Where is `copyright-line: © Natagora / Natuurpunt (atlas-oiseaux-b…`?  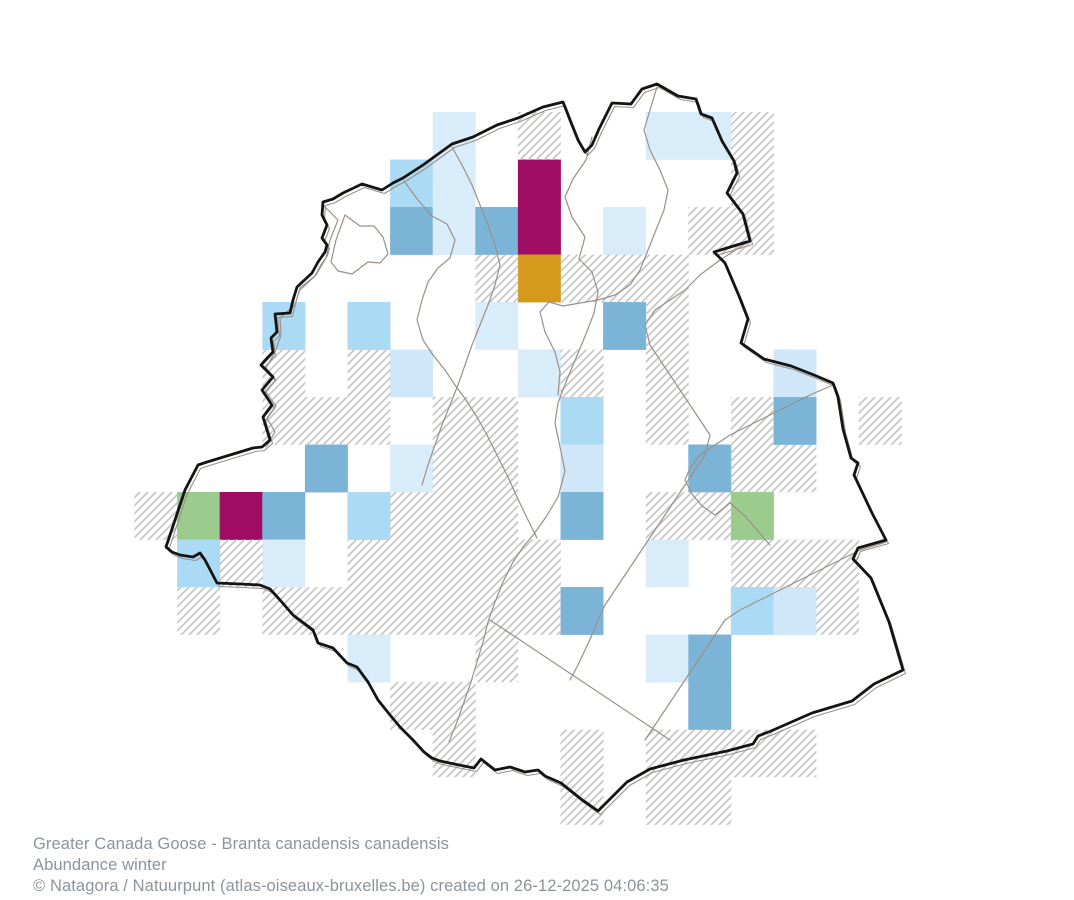 copyright-line: © Natagora / Natuurpunt (atlas-oiseaux-b… is located at coordinates (351, 886).